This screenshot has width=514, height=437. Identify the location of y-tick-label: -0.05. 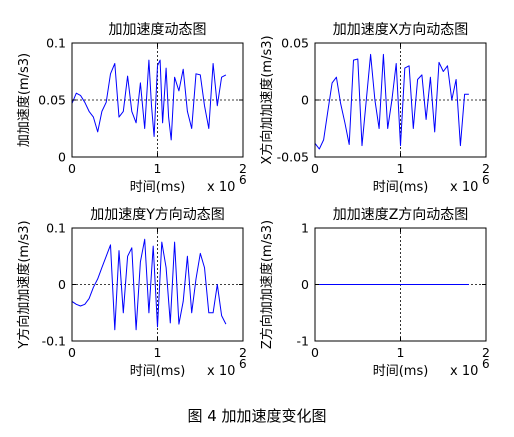
(293, 157).